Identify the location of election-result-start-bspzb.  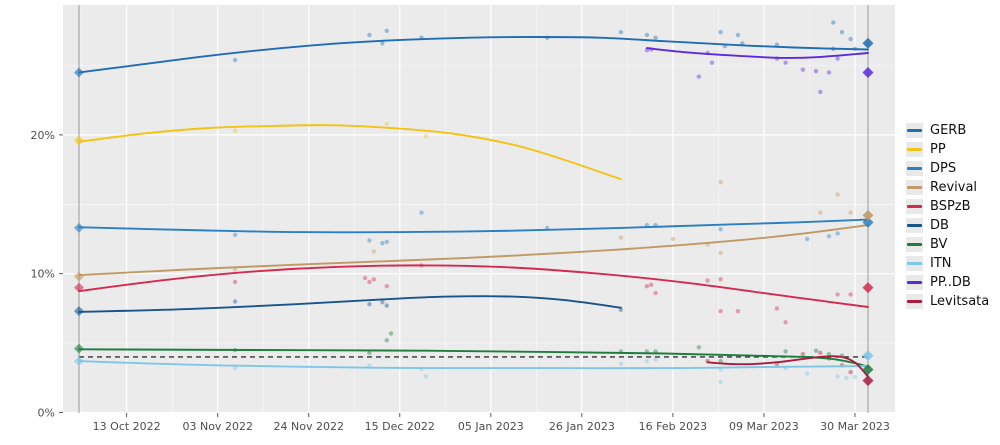
(79, 287).